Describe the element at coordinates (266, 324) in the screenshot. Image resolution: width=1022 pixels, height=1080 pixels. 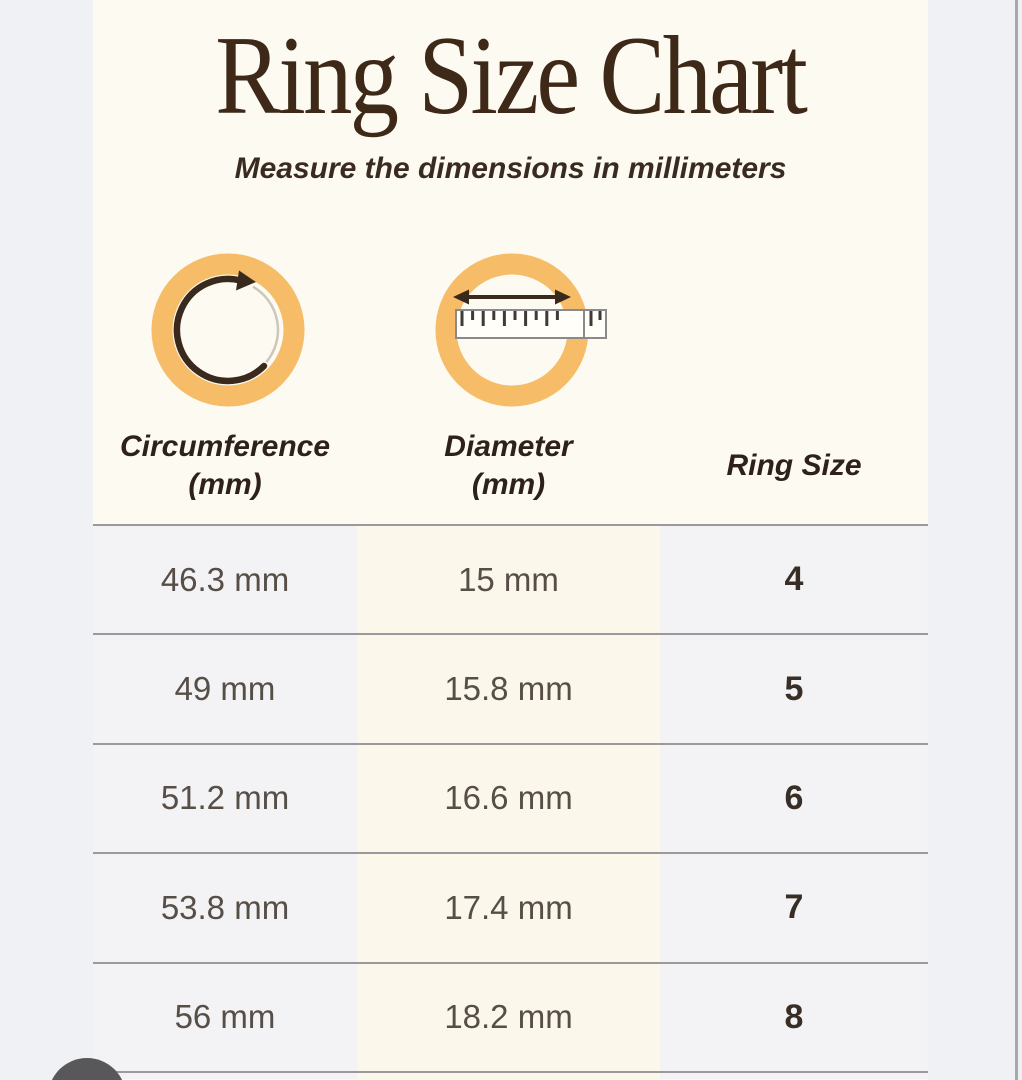
I see `faint-arc-shape` at that location.